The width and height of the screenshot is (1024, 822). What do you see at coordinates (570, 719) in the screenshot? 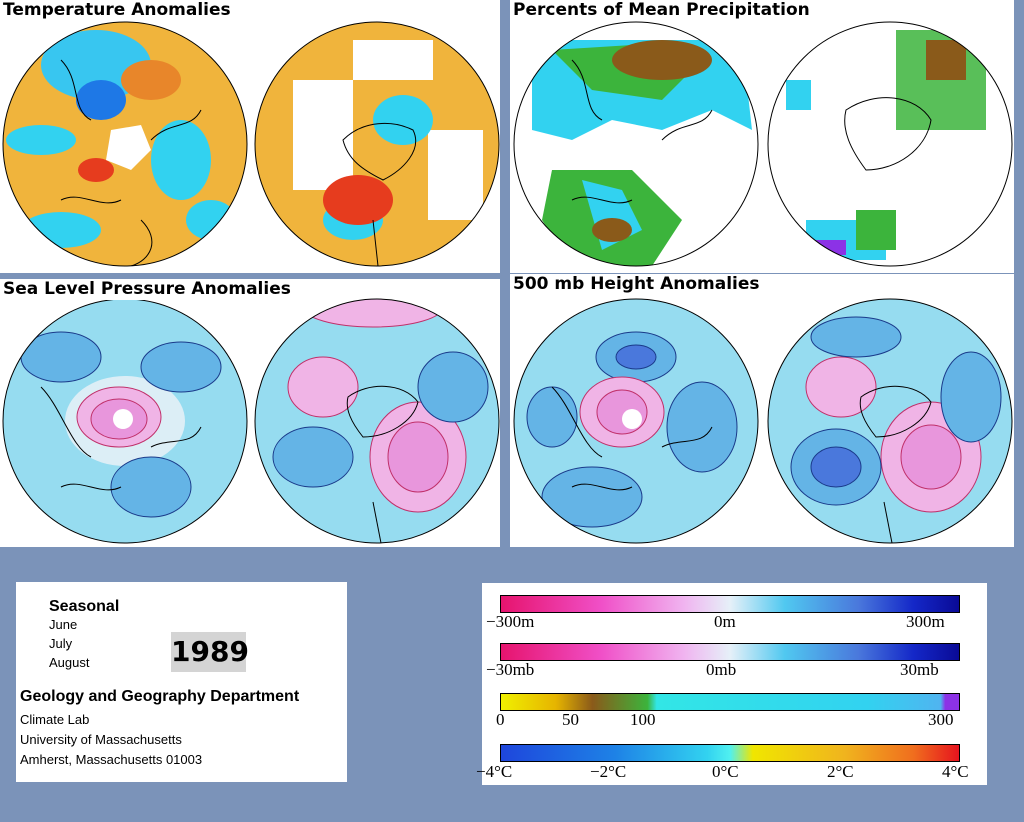
I see `precip-label-50: 50` at bounding box center [570, 719].